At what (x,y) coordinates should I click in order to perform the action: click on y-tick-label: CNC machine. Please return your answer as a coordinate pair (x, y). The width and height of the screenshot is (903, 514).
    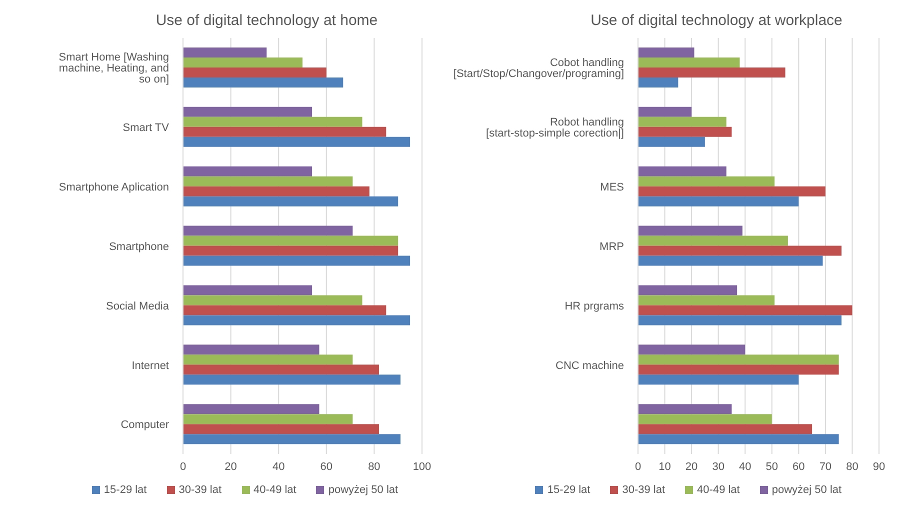
    Looking at the image, I should click on (590, 366).